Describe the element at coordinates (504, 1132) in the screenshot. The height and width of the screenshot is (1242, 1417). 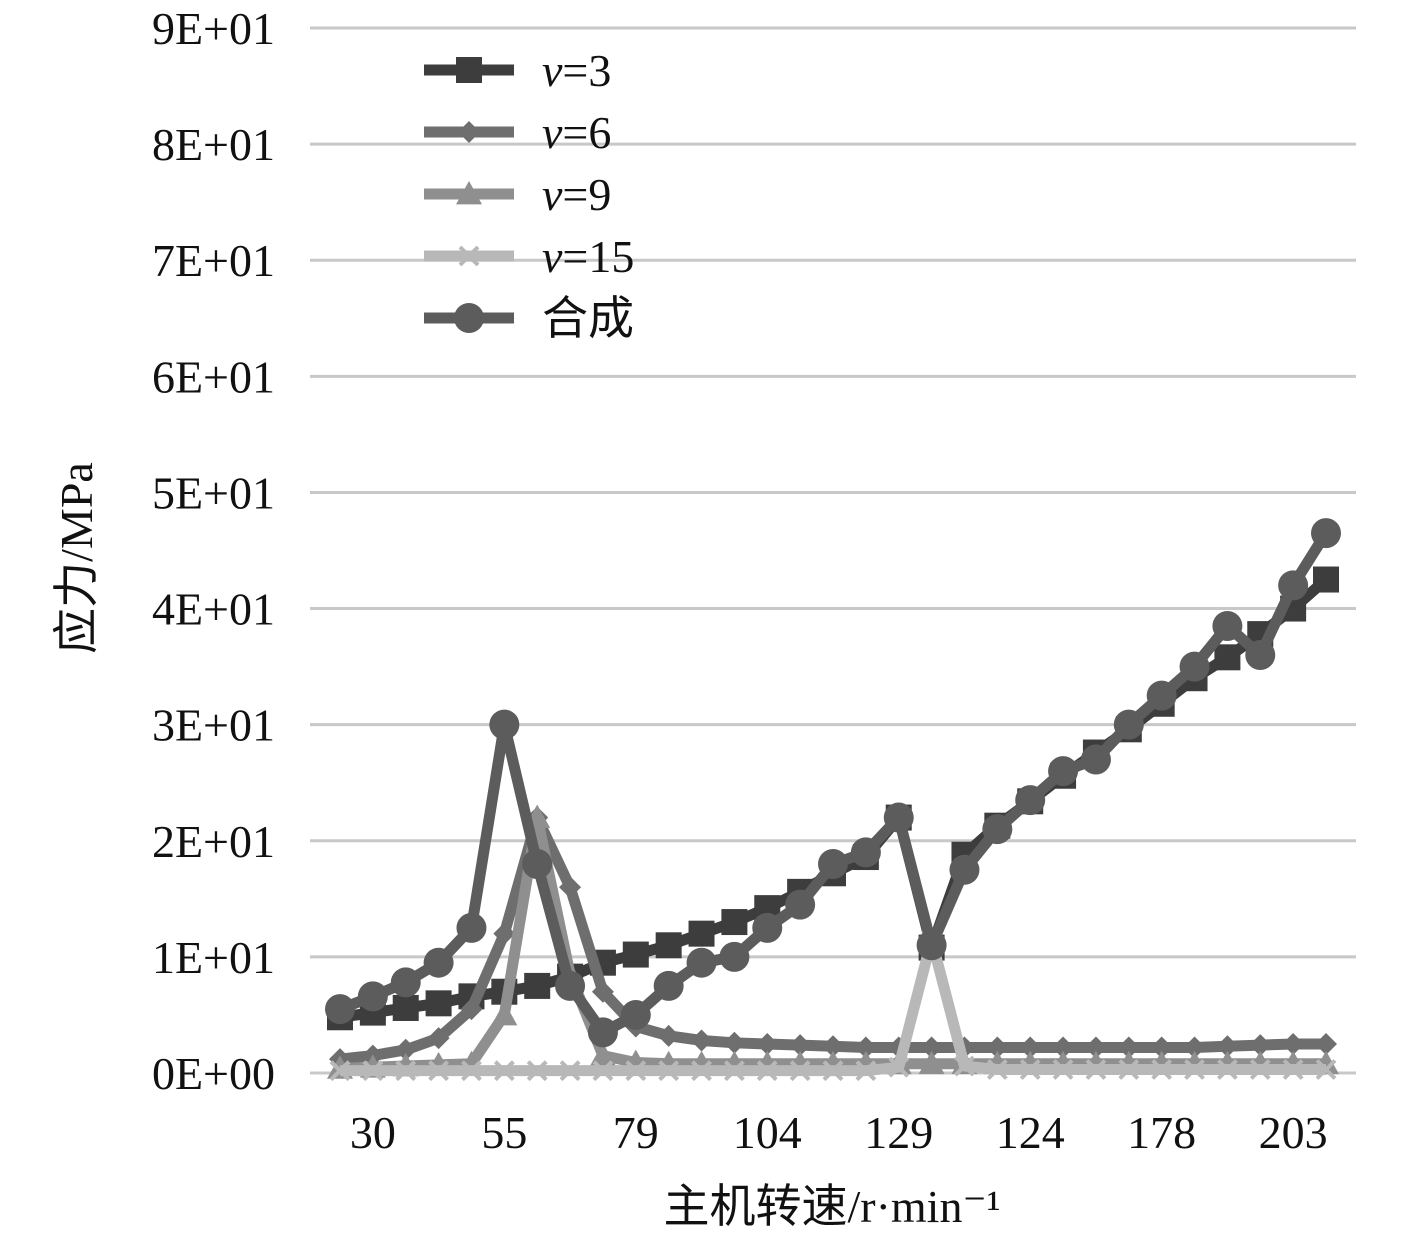
I see `x-tick-label: 55` at that location.